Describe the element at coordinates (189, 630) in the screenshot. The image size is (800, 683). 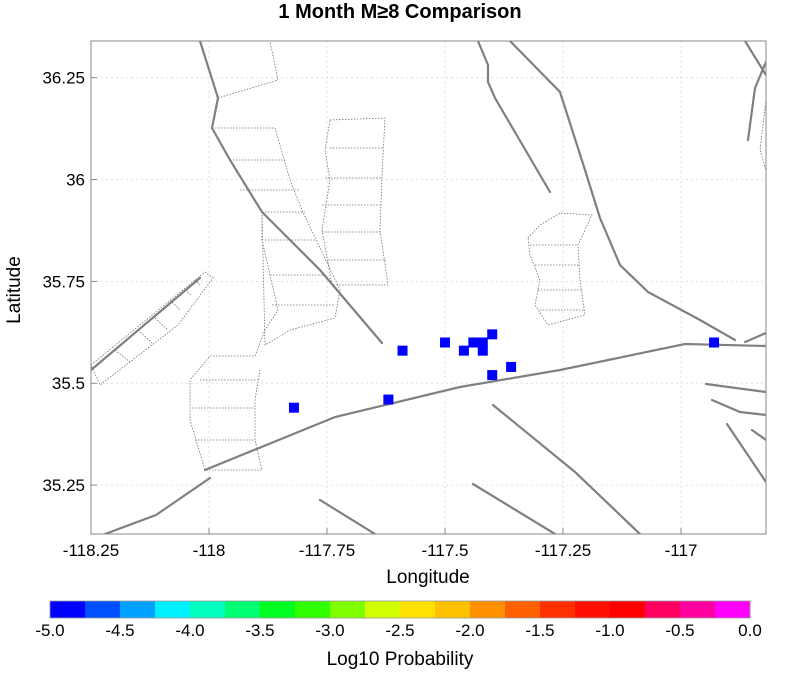
I see `colorbar-tick-label: -4.0` at that location.